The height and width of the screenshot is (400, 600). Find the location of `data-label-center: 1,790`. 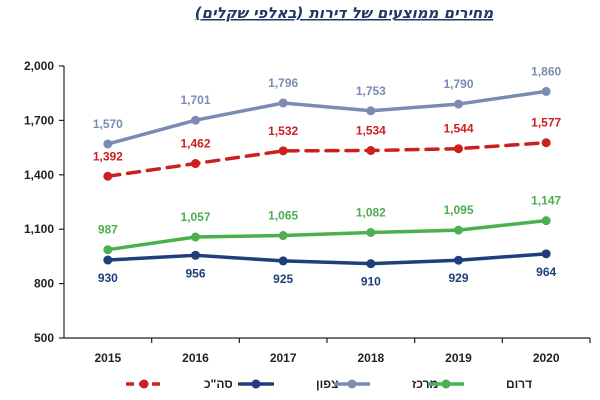

data-label-center: 1,790 is located at coordinates (458, 84).